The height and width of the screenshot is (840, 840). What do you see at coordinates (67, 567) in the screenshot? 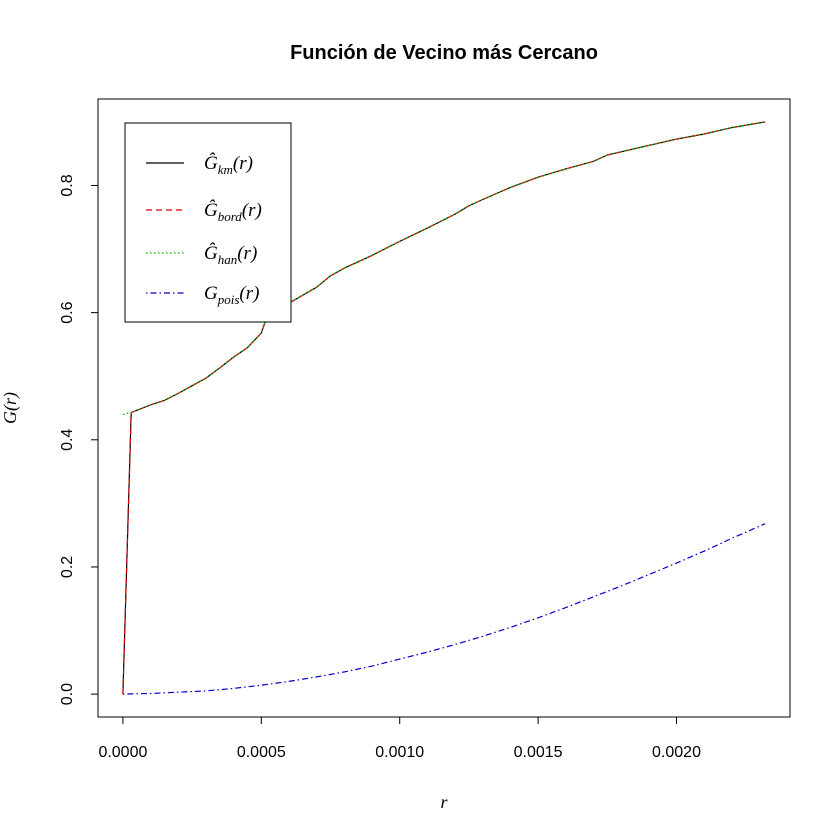
I see `y-tick-label: 0.2` at bounding box center [67, 567].